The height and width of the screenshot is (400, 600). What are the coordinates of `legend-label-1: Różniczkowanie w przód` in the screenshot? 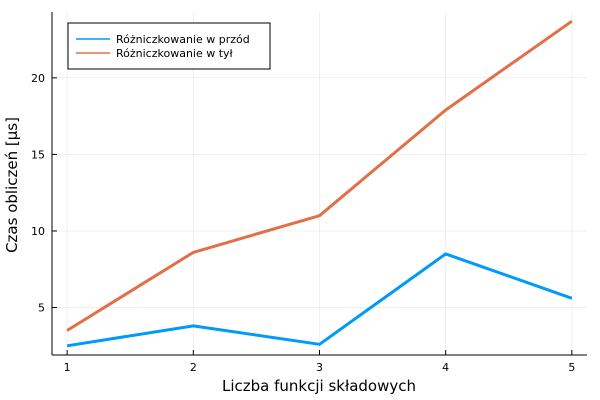 It's located at (183, 39).